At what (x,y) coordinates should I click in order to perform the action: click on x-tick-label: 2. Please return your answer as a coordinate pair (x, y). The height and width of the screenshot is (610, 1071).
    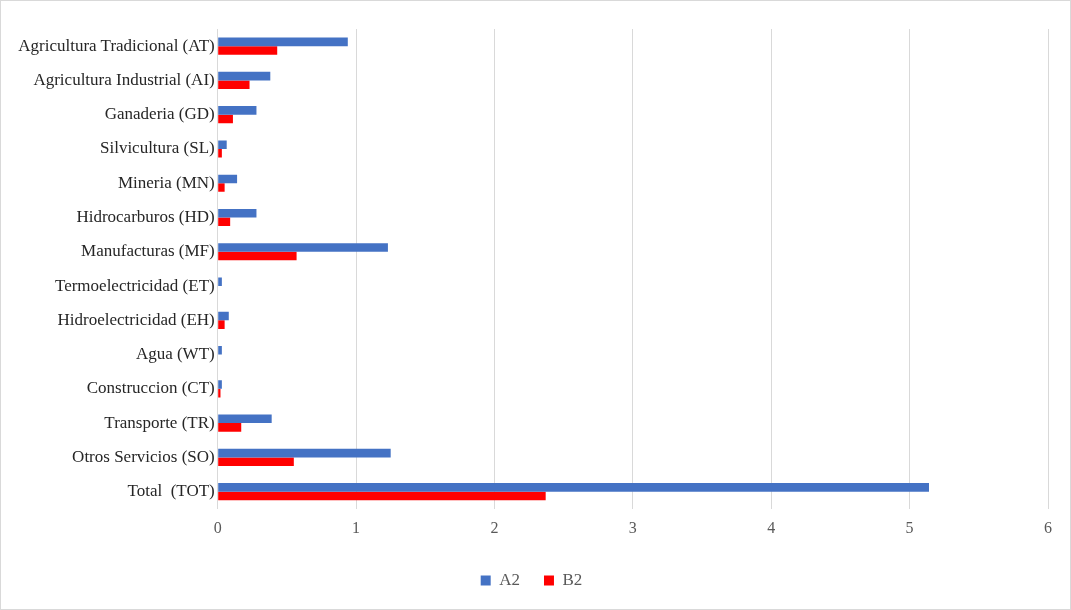
    Looking at the image, I should click on (494, 527).